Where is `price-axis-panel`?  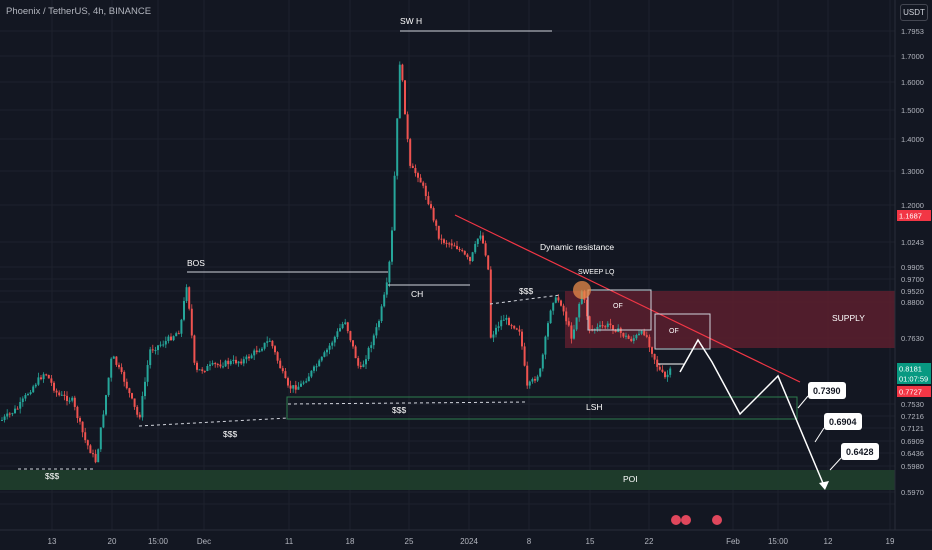 price-axis-panel is located at coordinates (913, 275).